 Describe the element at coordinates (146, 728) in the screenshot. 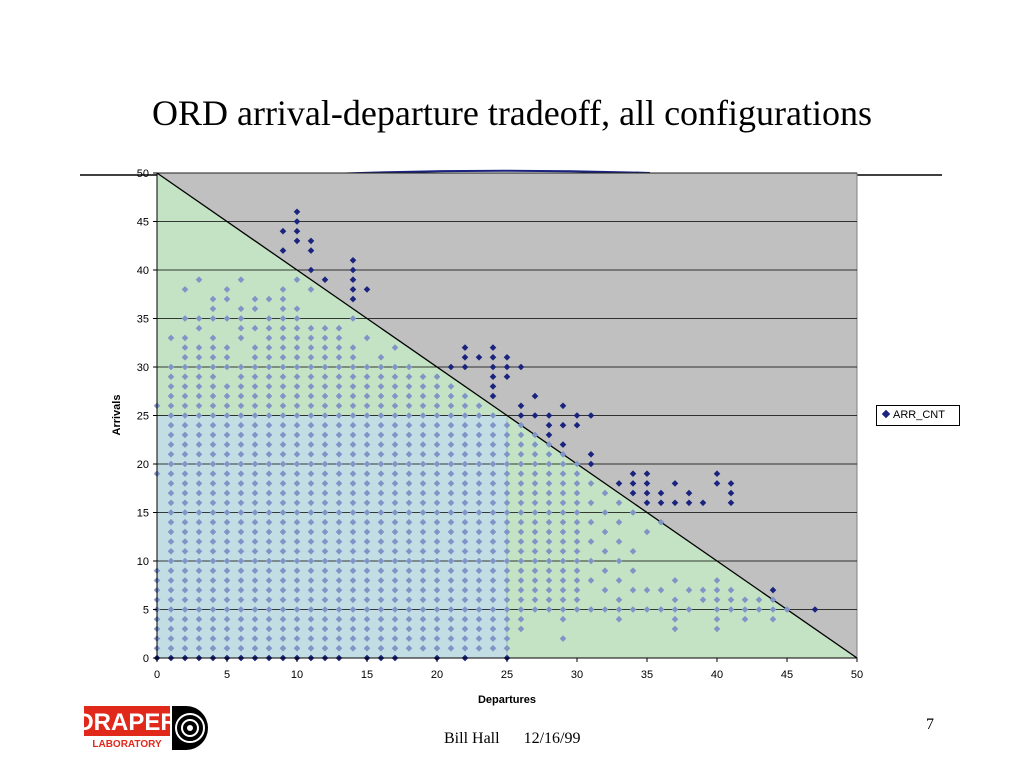

I see `draper-logo: DRAPER LABORATORY` at that location.